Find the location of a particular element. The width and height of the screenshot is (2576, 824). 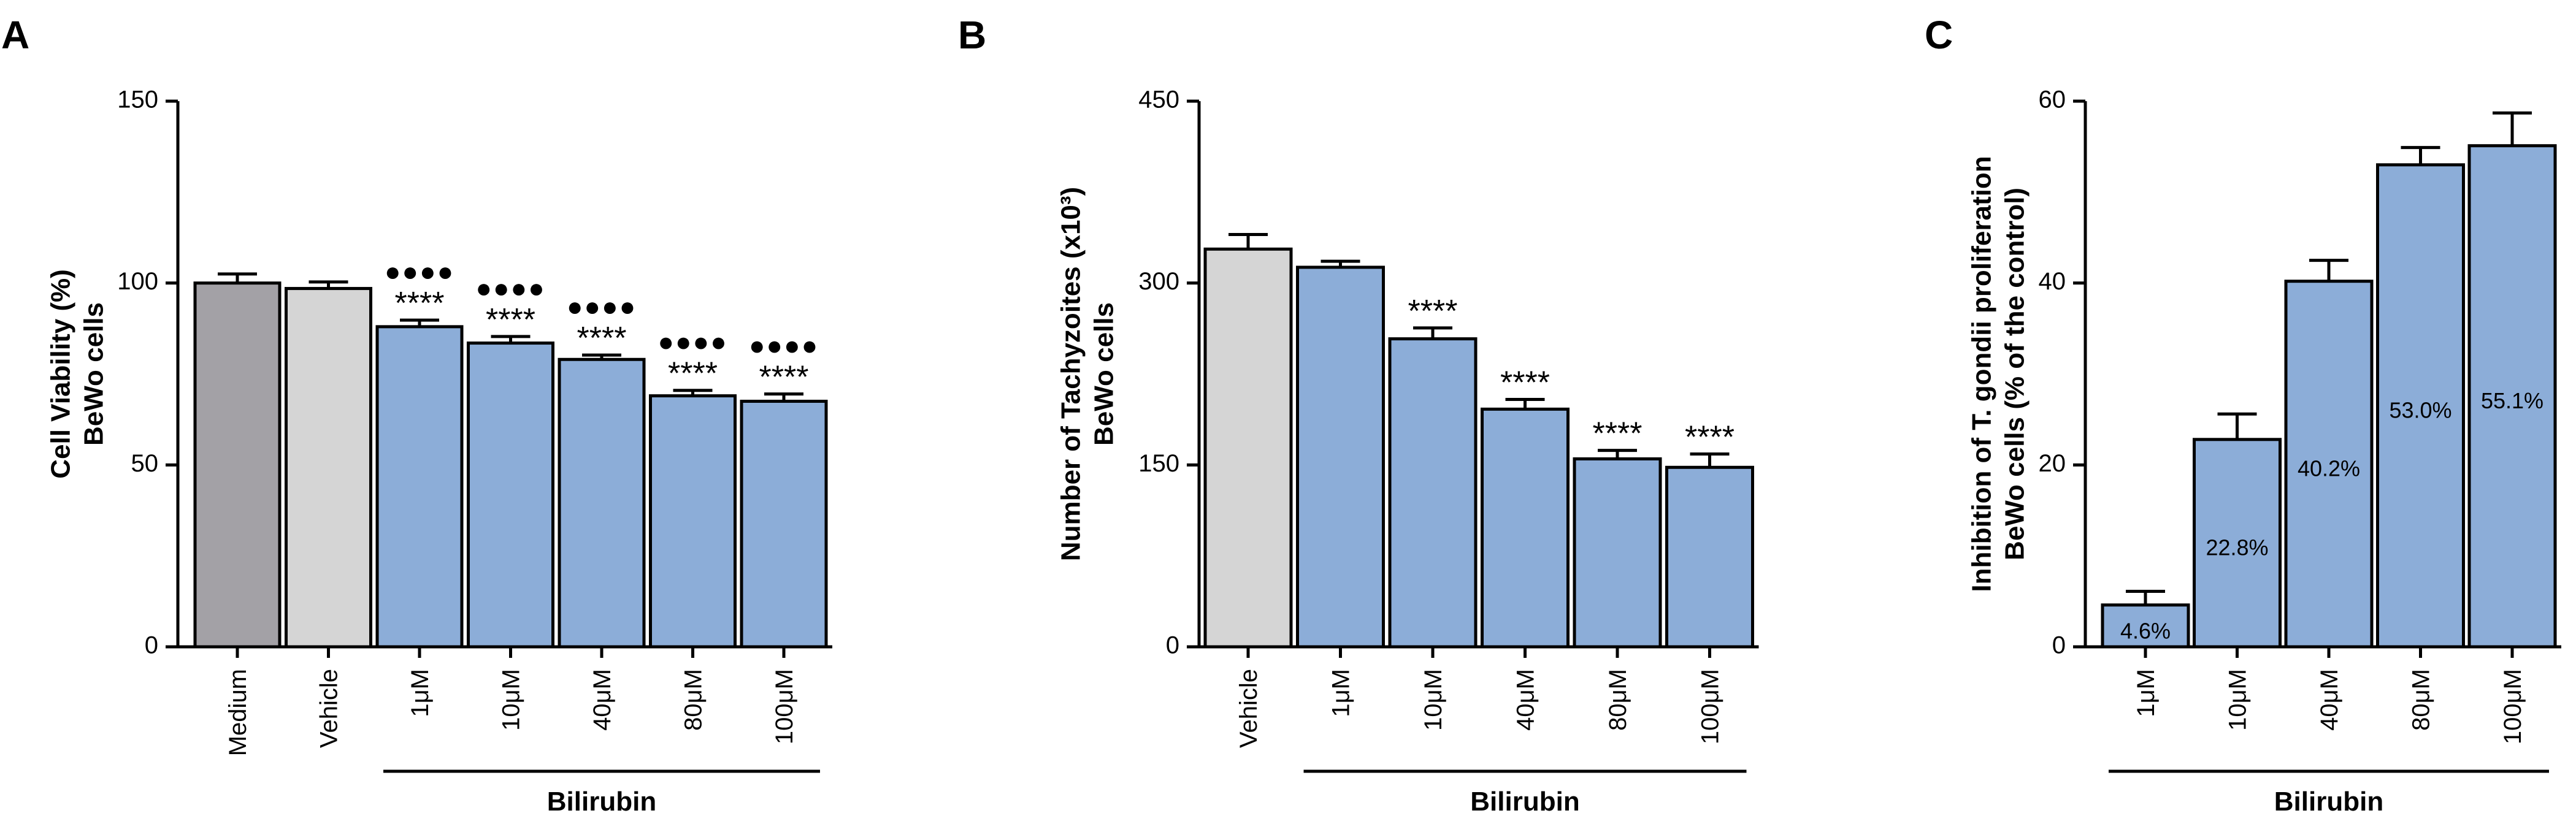

y-axis-label: Number of Tachyzoites (x10³) BeWo cells is located at coordinates (1087, 374).